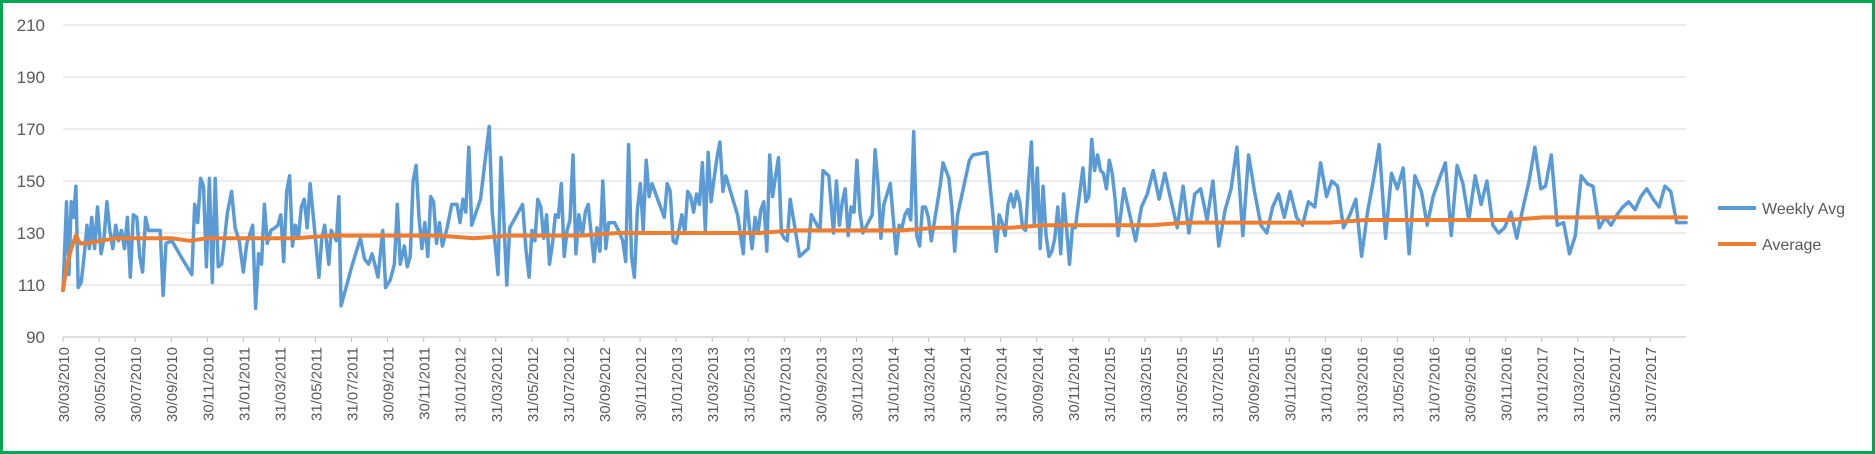  Describe the element at coordinates (1002, 384) in the screenshot. I see `x-tick-label: 31/07/2014` at that location.